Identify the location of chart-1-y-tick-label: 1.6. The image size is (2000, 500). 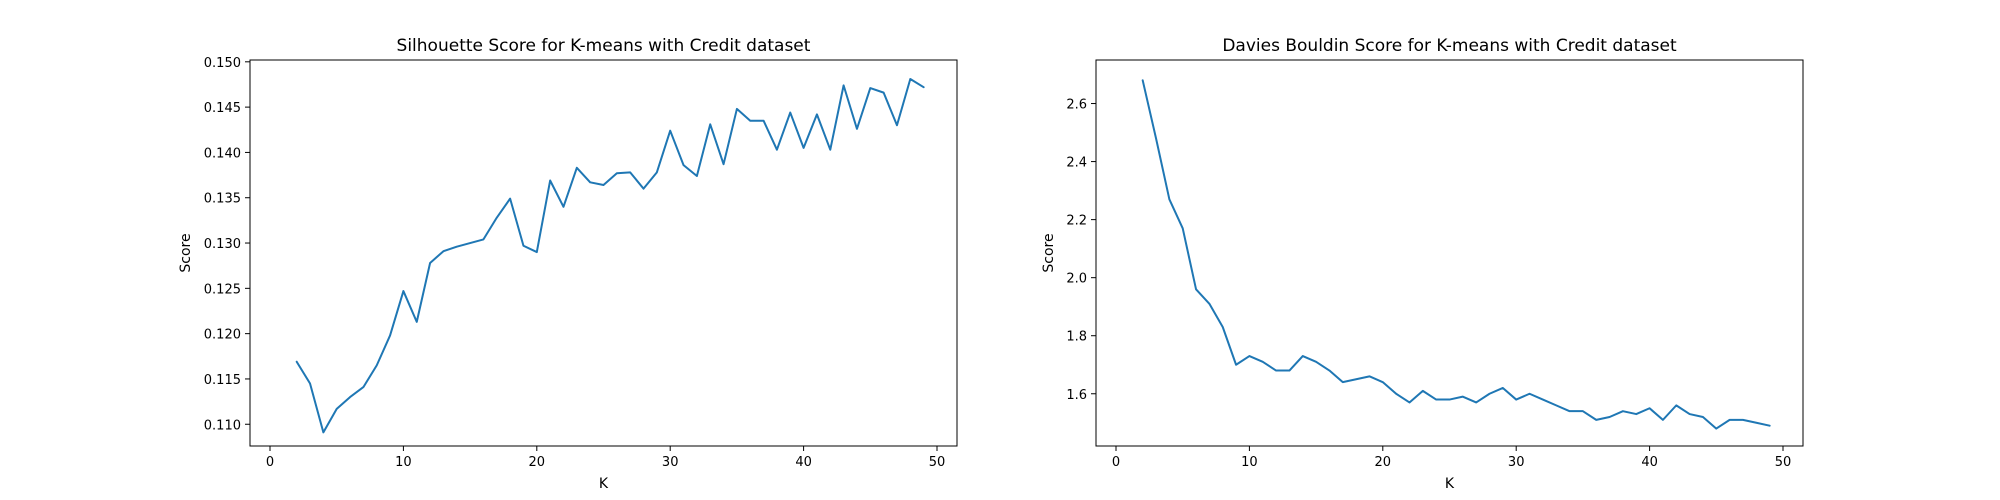
(1076, 395).